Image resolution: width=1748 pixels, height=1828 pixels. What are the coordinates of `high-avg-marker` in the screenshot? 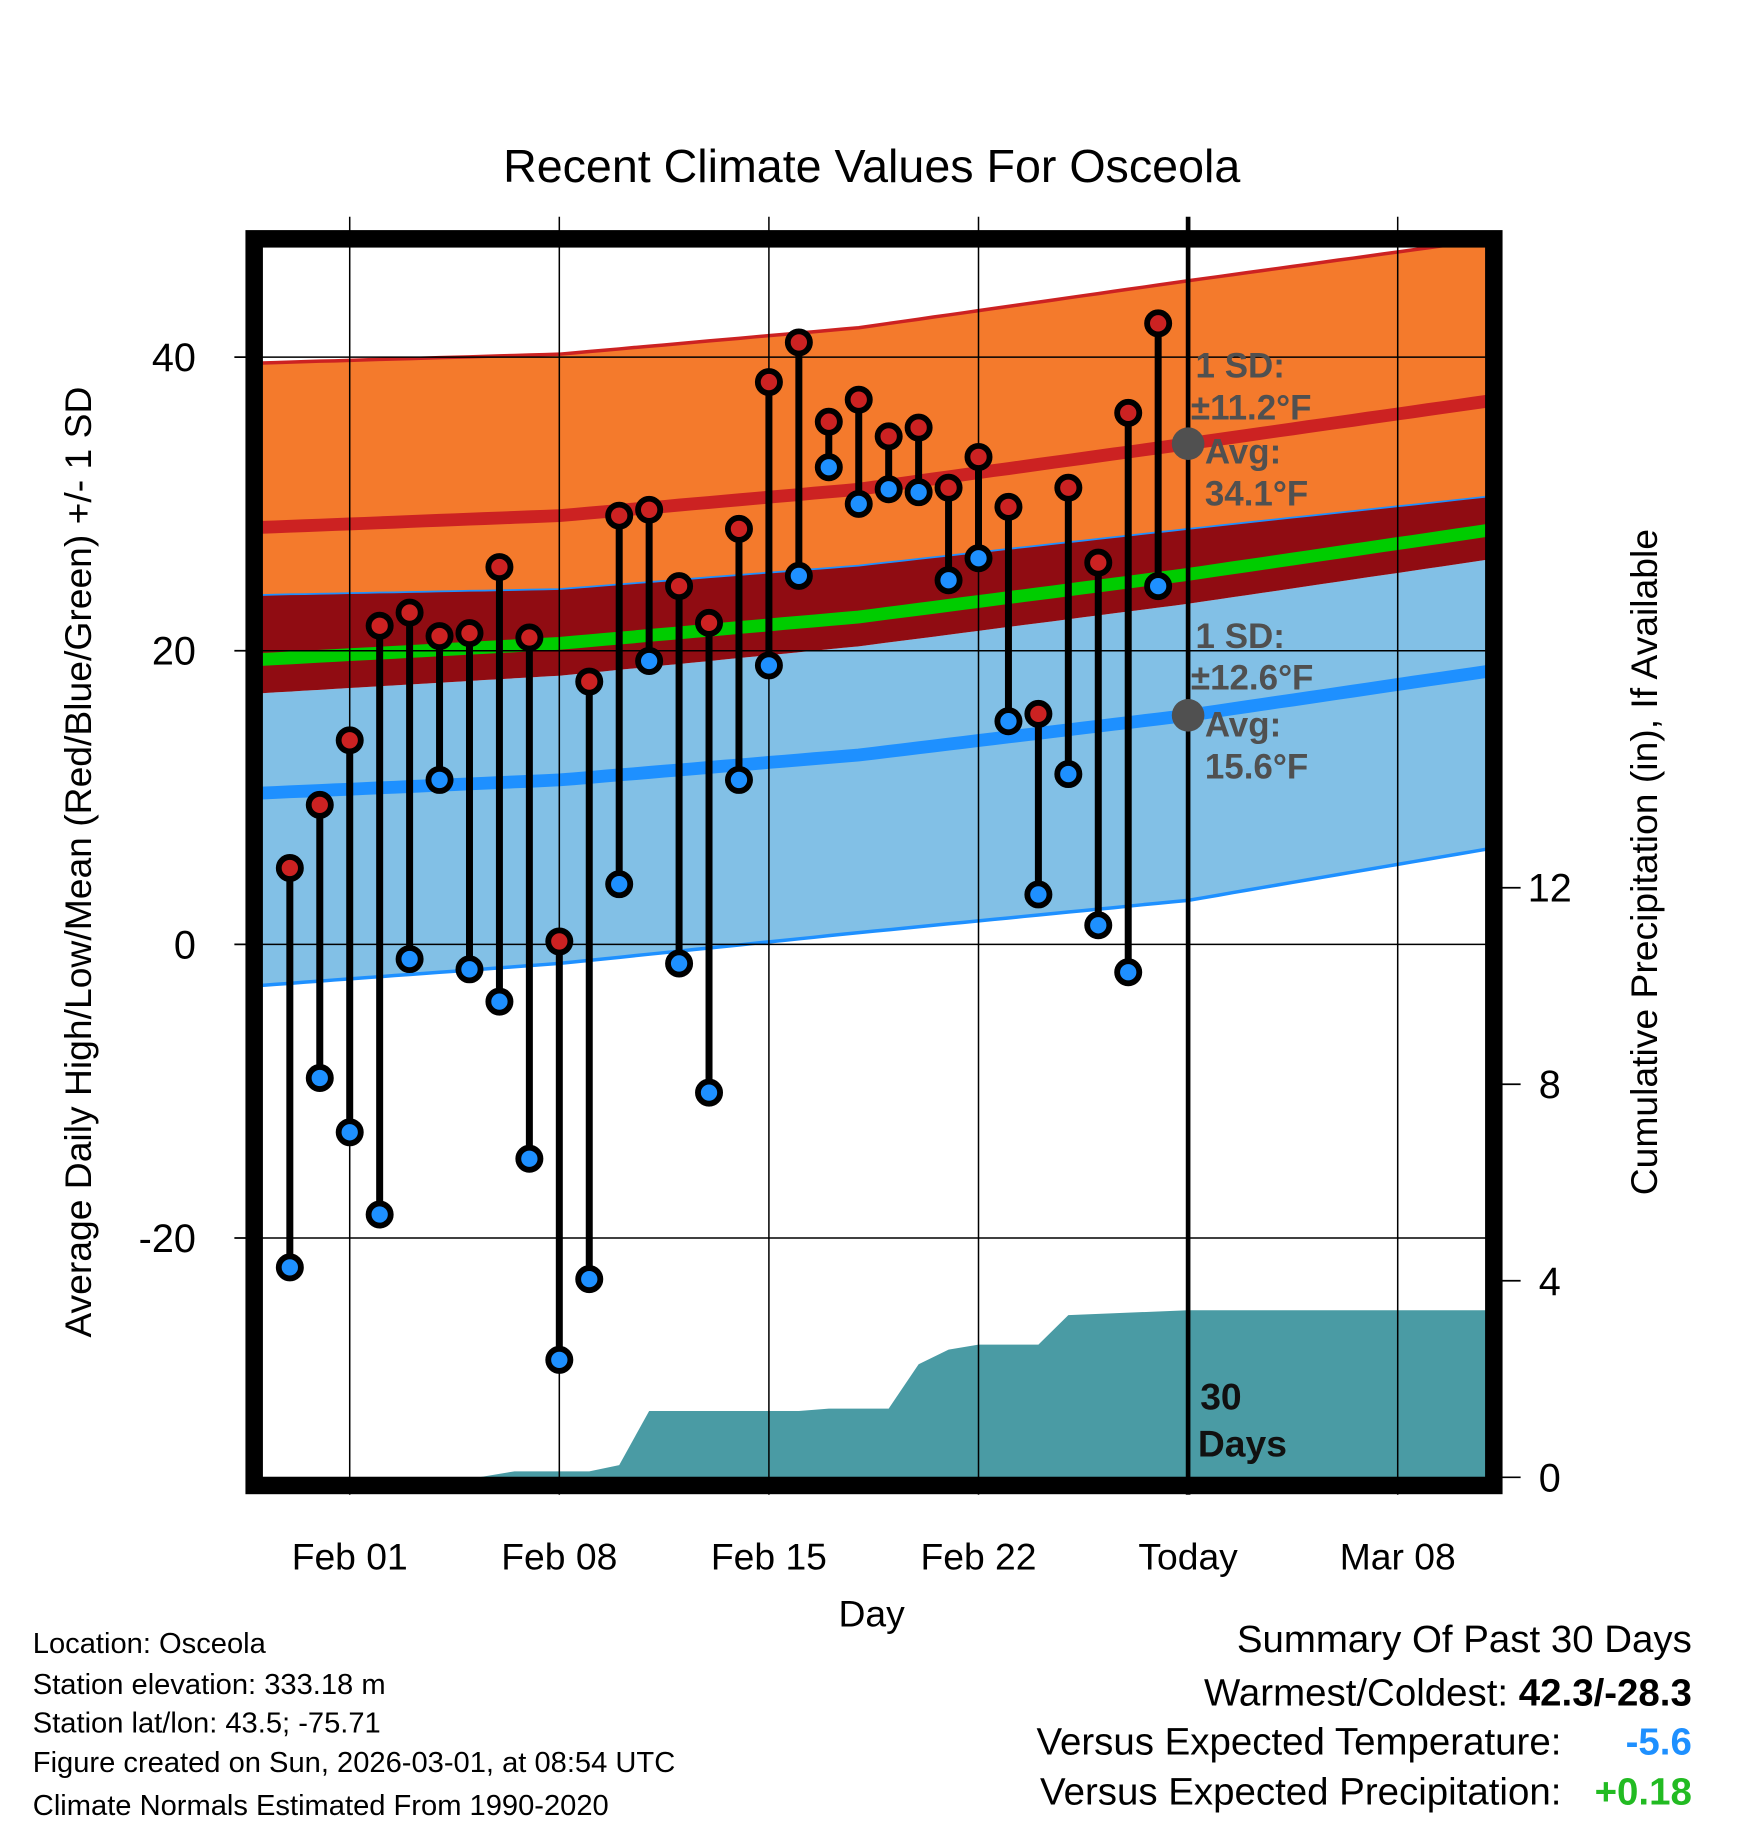 It's located at (1188, 444).